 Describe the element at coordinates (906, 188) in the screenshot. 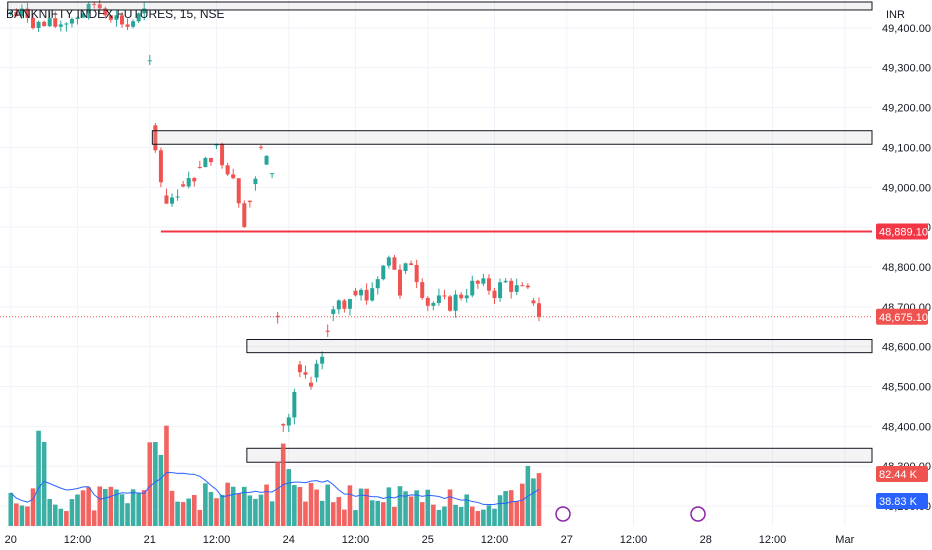

I see `y-tick-label: 49,000.00` at that location.